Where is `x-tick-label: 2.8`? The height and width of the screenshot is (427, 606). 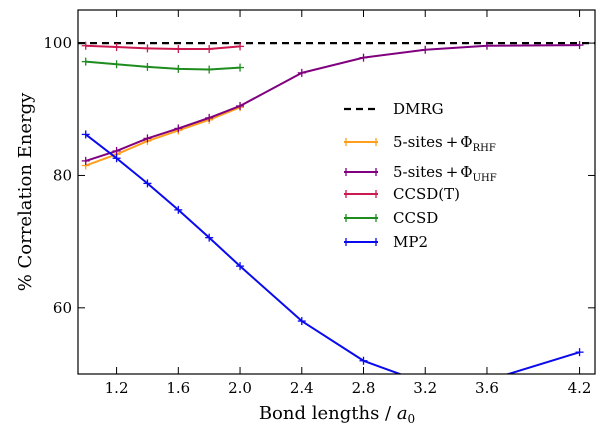 x-tick-label: 2.8 is located at coordinates (364, 388).